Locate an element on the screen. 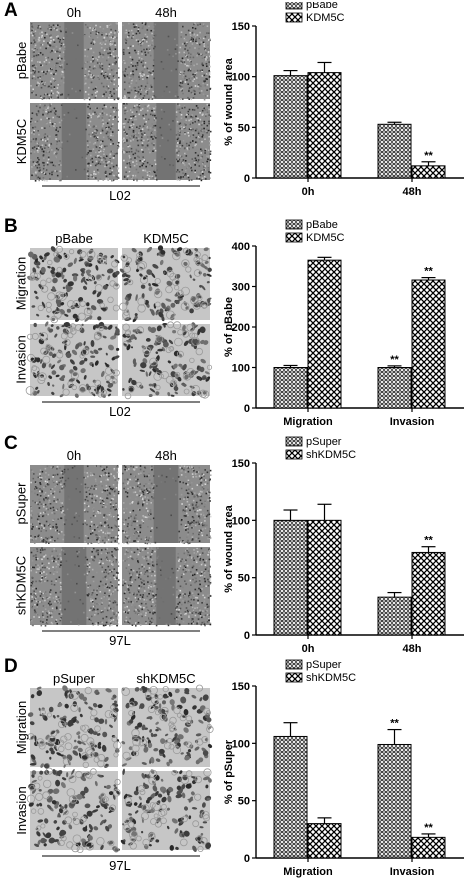 Image resolution: width=474 pixels, height=888 pixels. column-label: pSuper is located at coordinates (74, 678).